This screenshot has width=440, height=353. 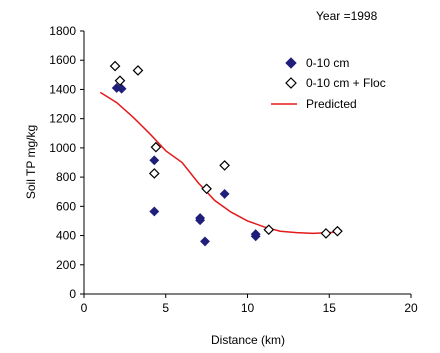 I want to click on x-axis-label: Distance (km), so click(x=248, y=340).